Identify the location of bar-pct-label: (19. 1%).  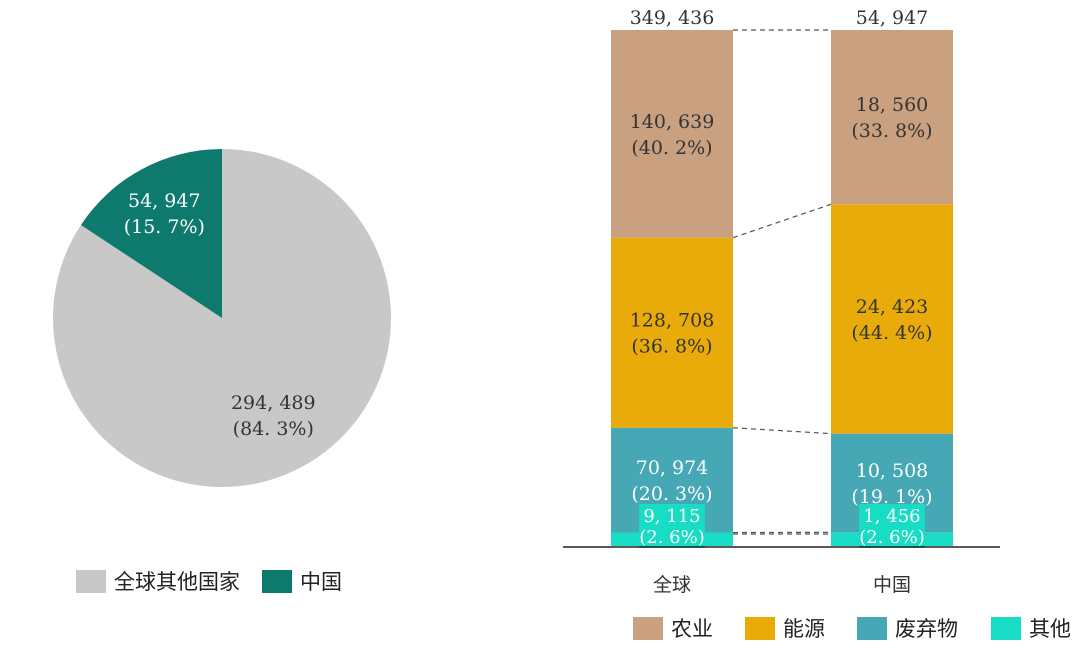
(891, 497).